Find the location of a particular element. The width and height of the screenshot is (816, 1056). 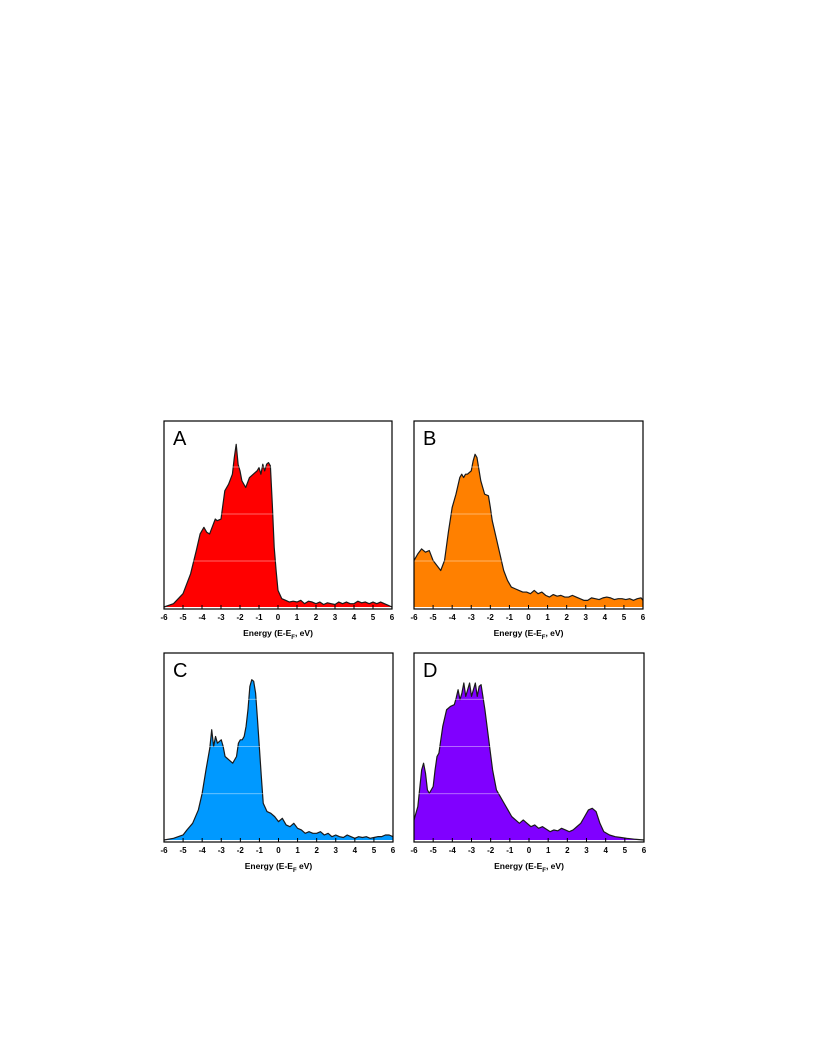

panel-b: -6 -5 -4 -3 -2 -1 0 1 2 3 4 5 6 Energy (E-EF, eV) B is located at coordinates (528, 530).